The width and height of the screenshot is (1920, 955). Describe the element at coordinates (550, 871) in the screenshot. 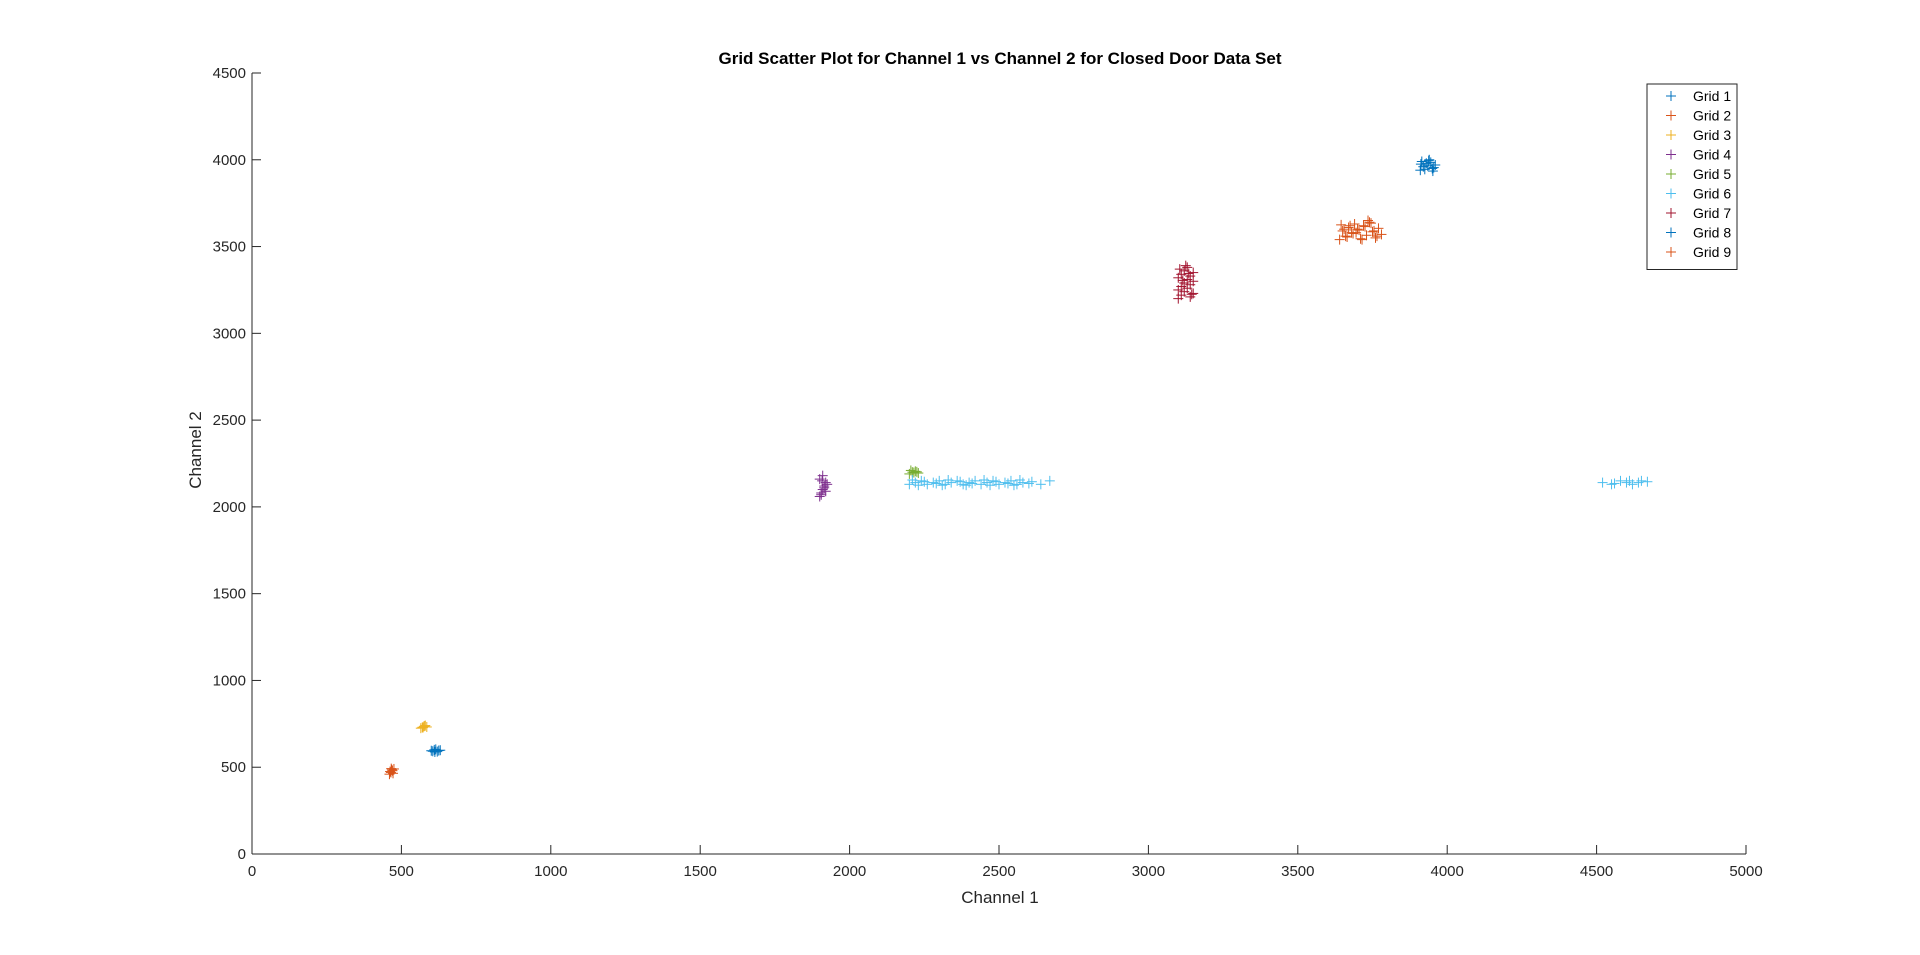

I see `x-tick-label: 1000` at that location.